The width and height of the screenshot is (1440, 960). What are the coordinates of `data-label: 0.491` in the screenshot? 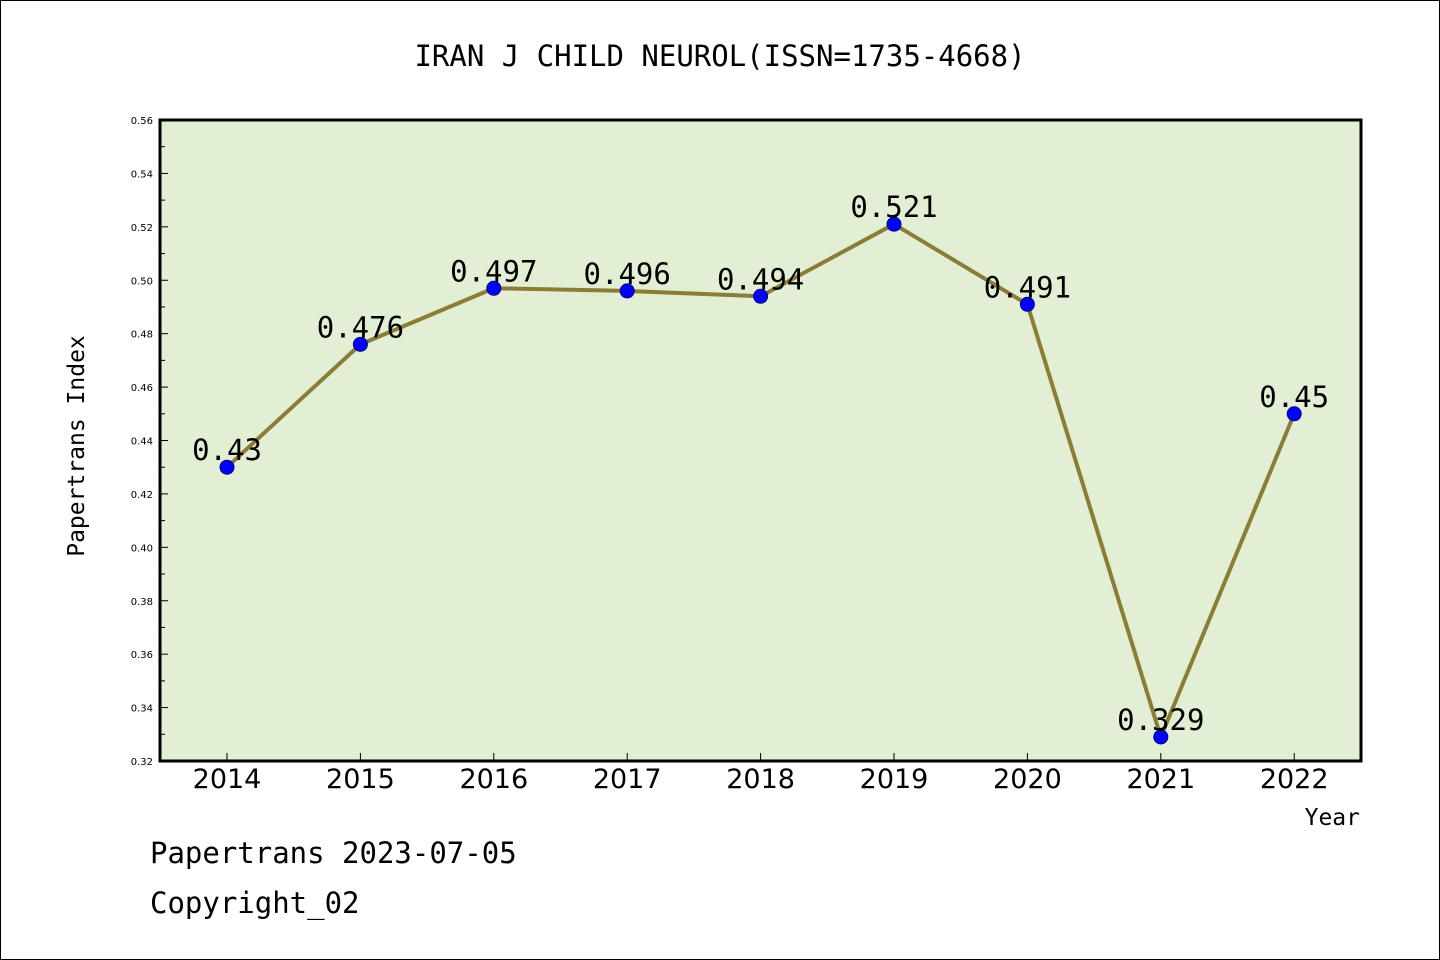 It's located at (1027, 287).